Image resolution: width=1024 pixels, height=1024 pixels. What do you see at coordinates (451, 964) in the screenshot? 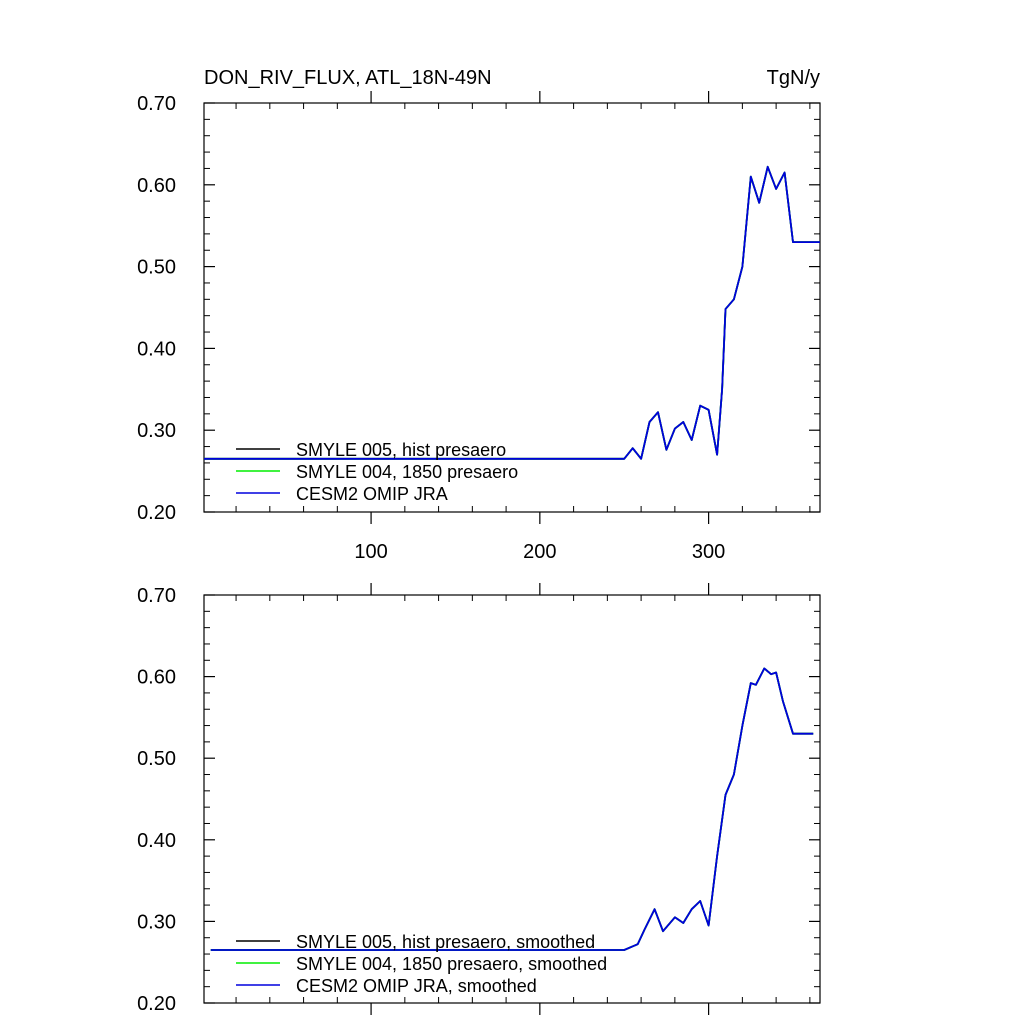
I see `legend-label: SMYLE 004, 1850 presaero, smoothed` at bounding box center [451, 964].